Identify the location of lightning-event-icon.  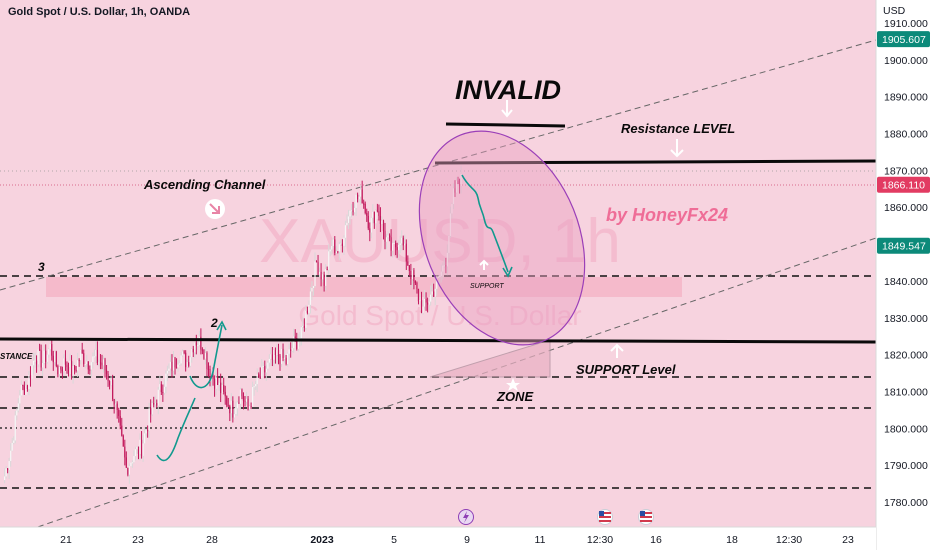
(466, 517).